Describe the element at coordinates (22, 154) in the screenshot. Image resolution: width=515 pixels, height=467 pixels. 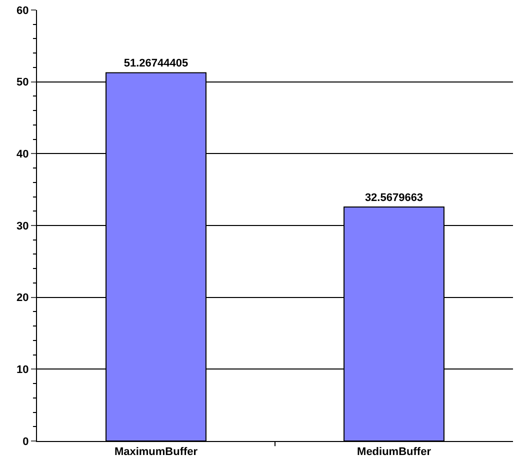
I see `y-tick-label: 40` at that location.